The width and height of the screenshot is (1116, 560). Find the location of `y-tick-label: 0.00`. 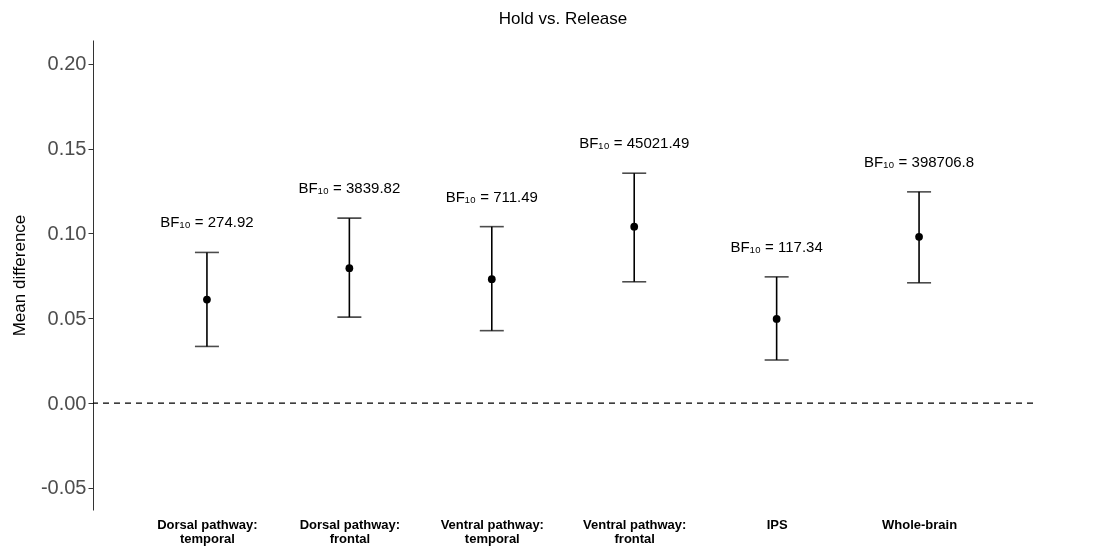

y-tick-label: 0.00 is located at coordinates (67, 402).